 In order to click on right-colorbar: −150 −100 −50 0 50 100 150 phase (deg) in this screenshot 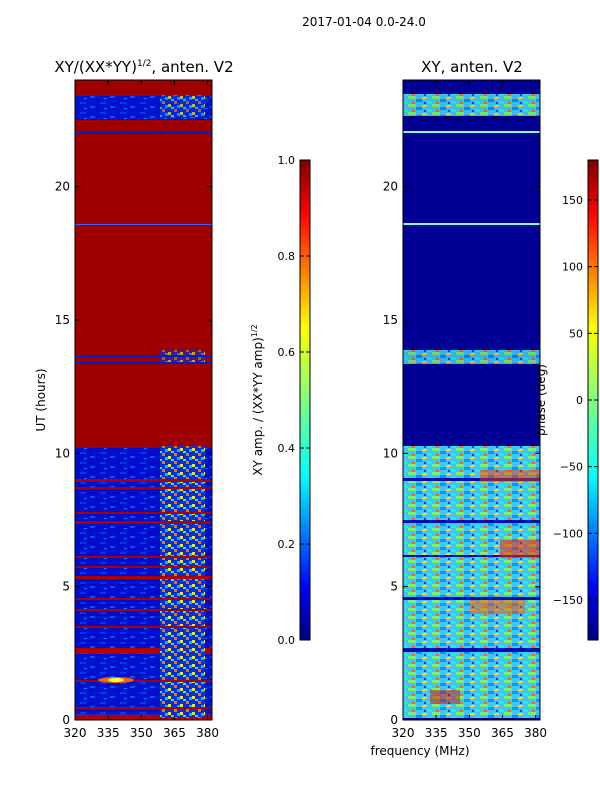, I will do `click(566, 400)`.